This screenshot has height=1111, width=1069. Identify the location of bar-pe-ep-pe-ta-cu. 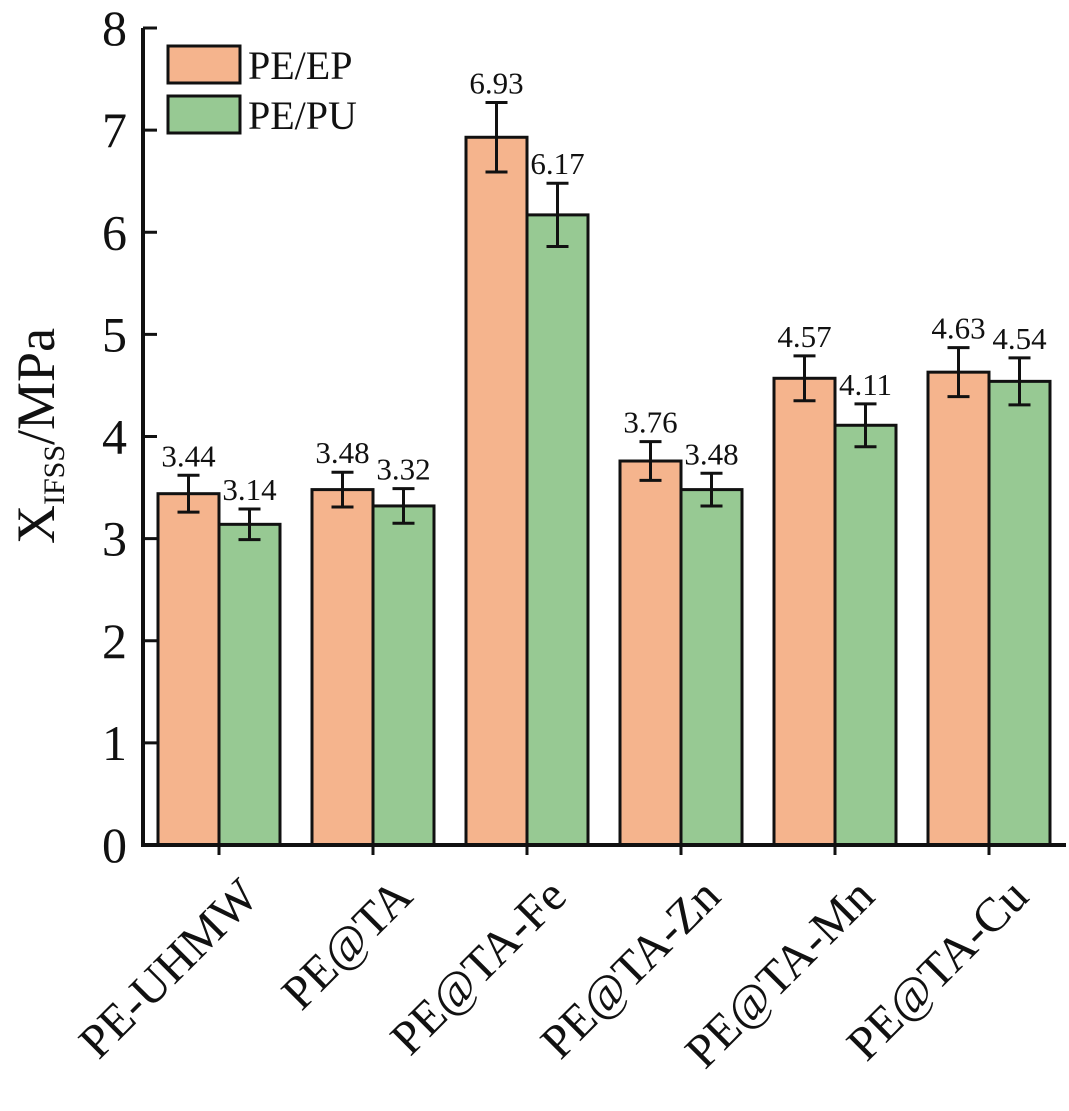
(958, 608).